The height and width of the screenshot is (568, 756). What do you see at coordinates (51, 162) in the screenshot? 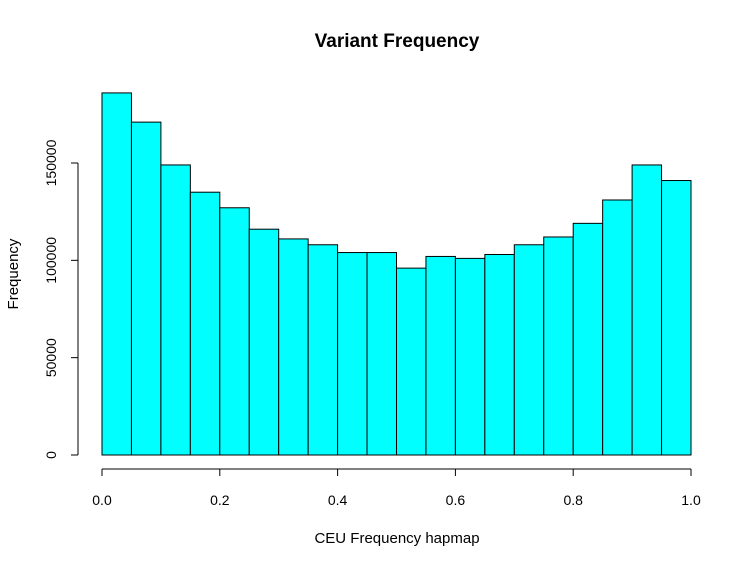
I see `y-tick-label: 150000` at bounding box center [51, 162].